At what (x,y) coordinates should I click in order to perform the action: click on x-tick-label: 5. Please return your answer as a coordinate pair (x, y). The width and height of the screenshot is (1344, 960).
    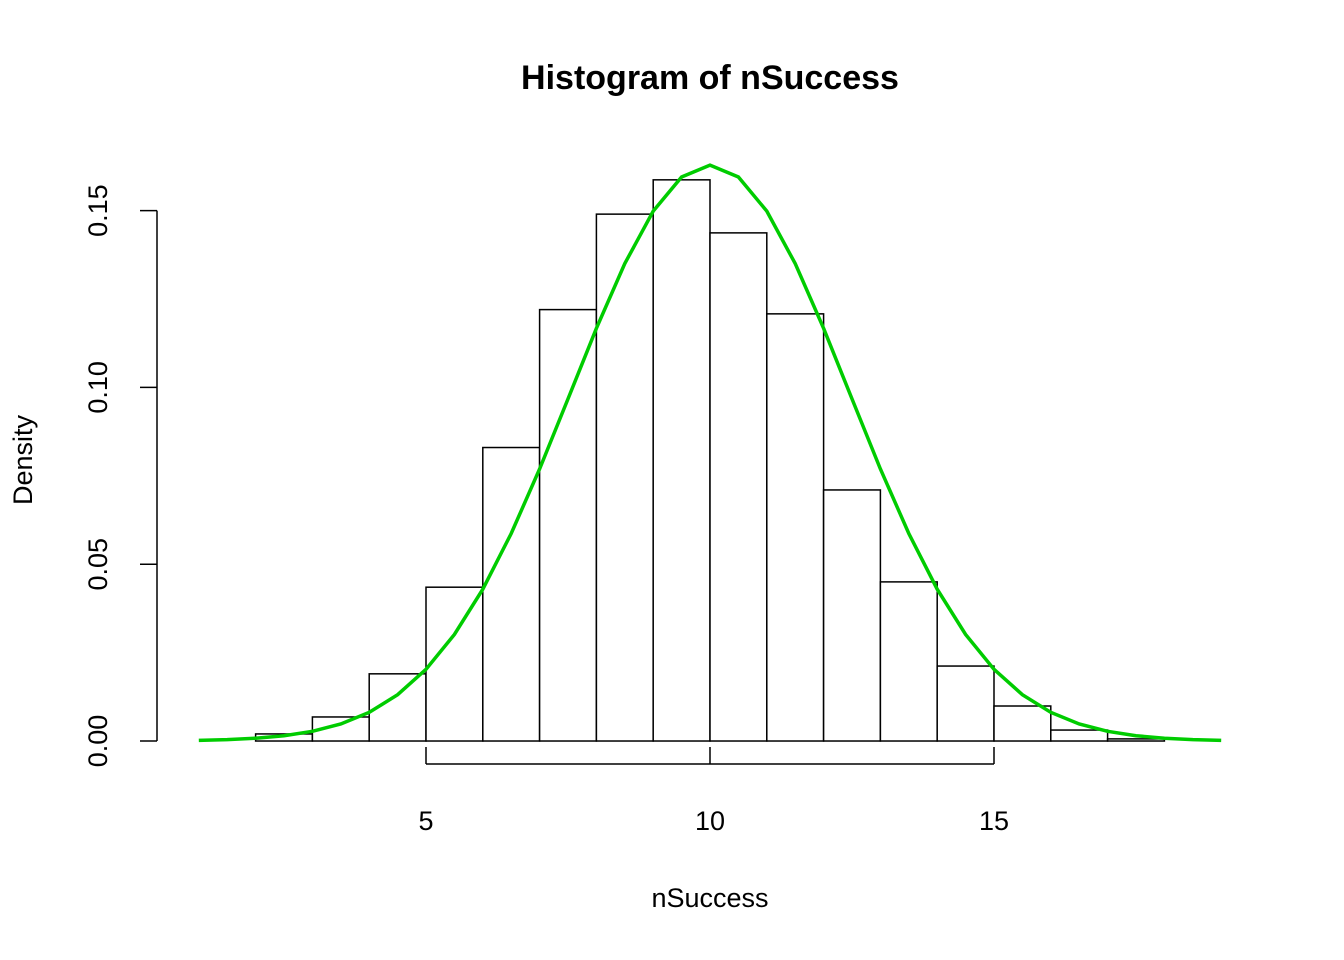
    Looking at the image, I should click on (425, 821).